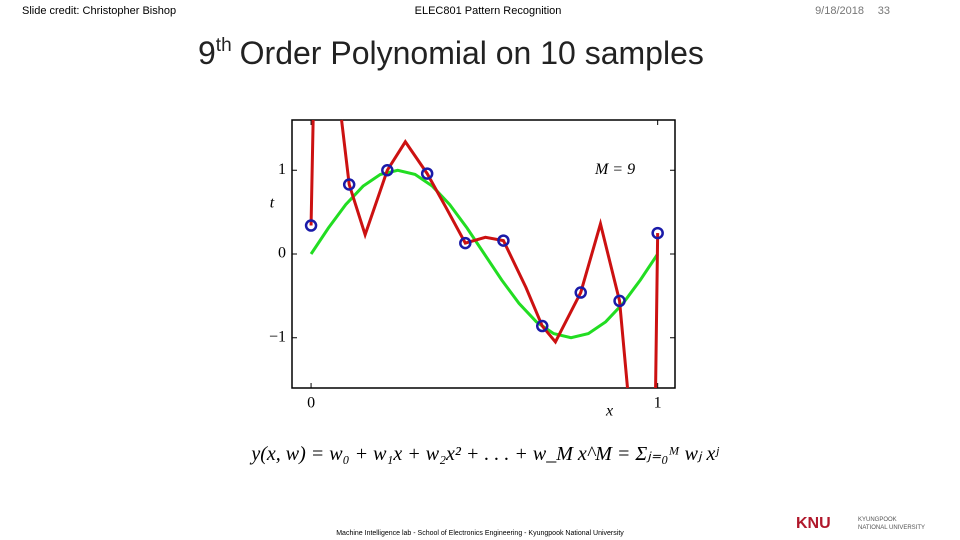 Image resolution: width=960 pixels, height=540 pixels. What do you see at coordinates (99, 11) in the screenshot?
I see `credit: Slide credit: Christopher Bishop` at bounding box center [99, 11].